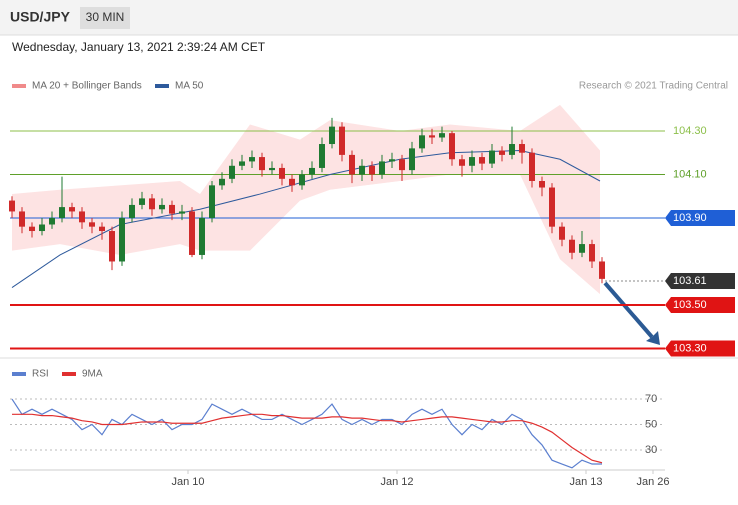 Image resolution: width=738 pixels, height=505 pixels. I want to click on credit: Research © 2021 Trading Central, so click(653, 86).